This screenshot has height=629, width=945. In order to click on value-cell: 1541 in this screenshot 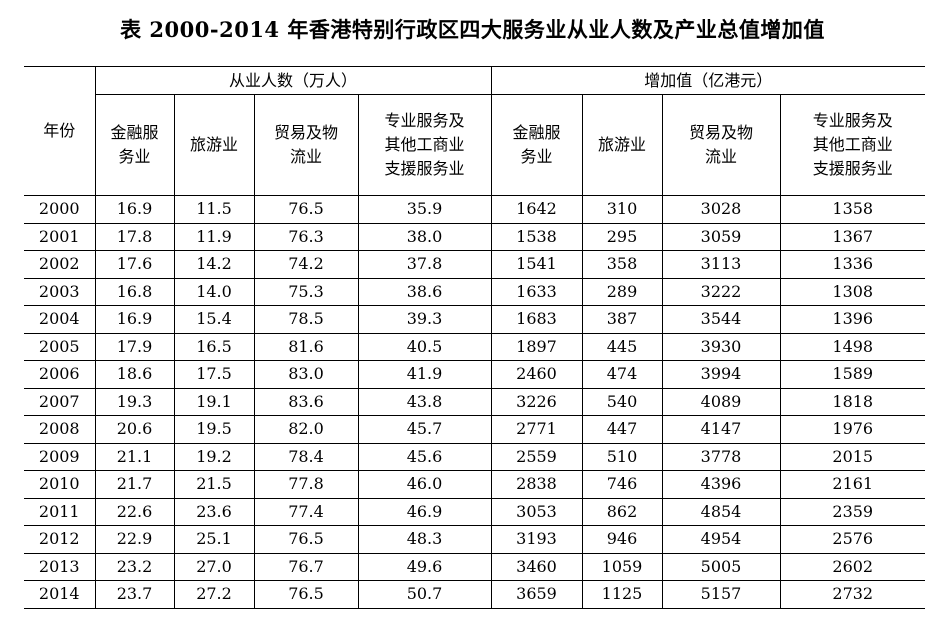, I will do `click(536, 264)`.